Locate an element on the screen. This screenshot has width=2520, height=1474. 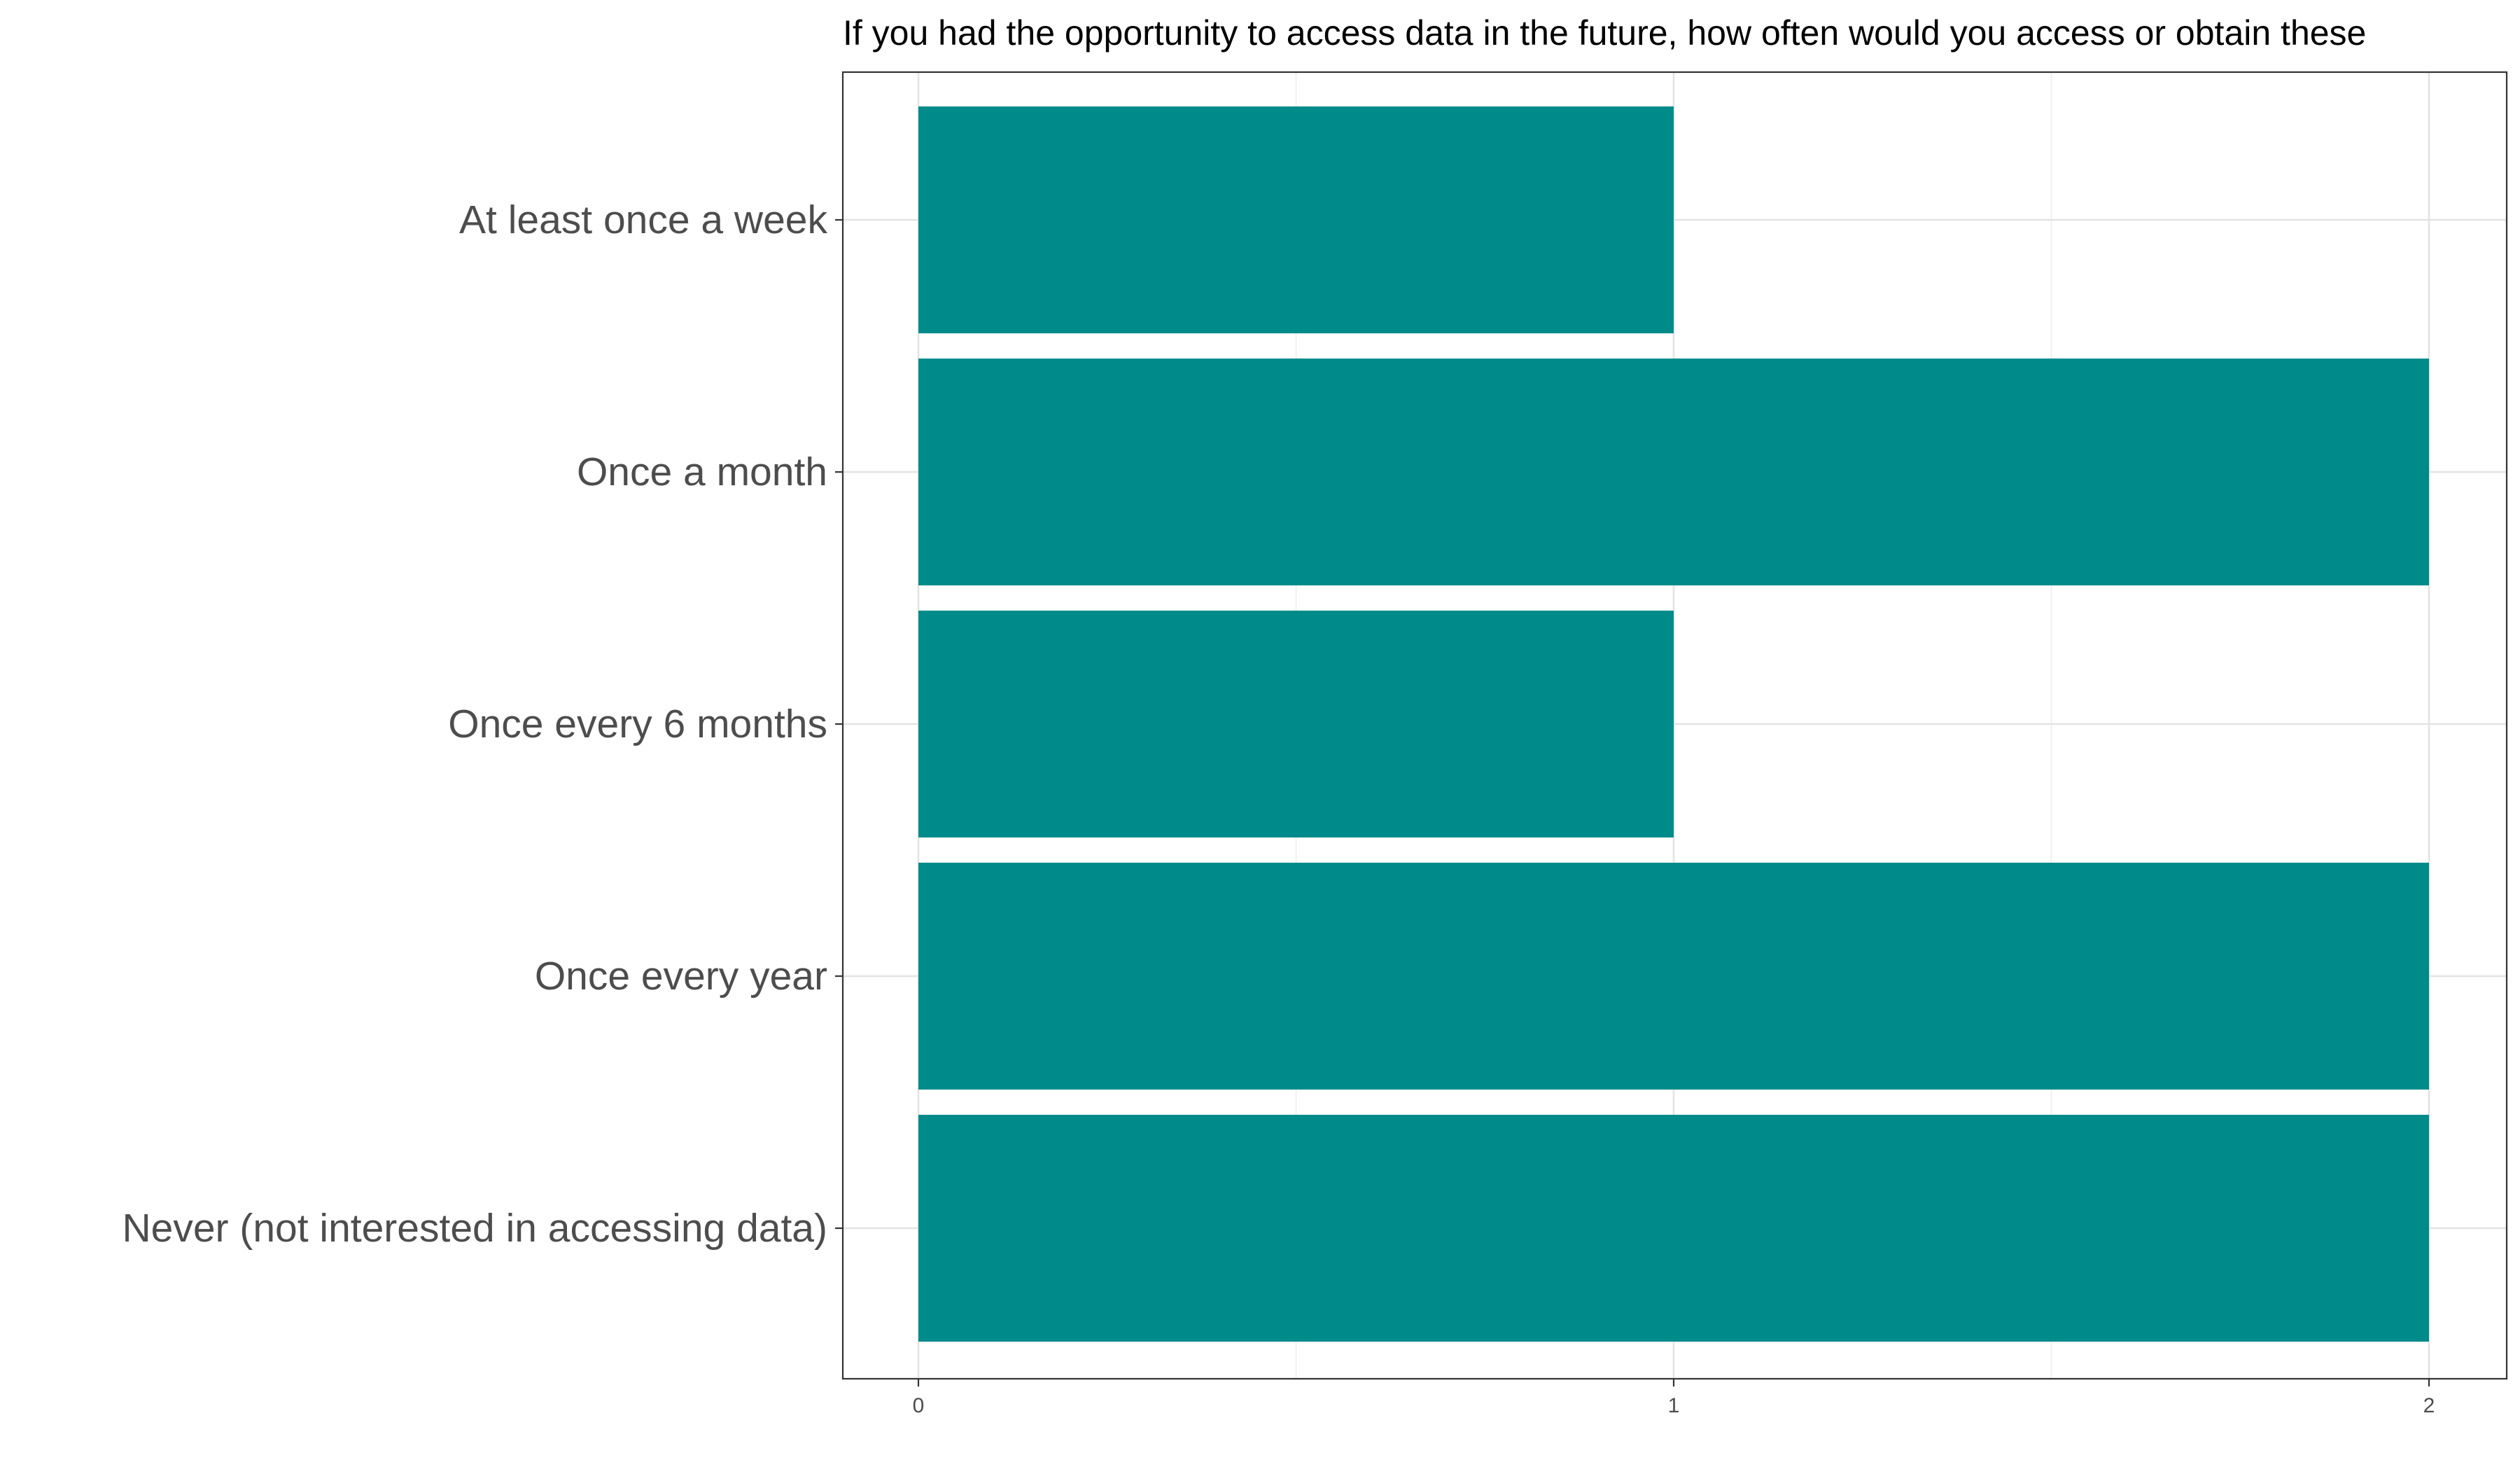
y-tick-label: Never (not interested in accessing data) is located at coordinates (474, 1228).